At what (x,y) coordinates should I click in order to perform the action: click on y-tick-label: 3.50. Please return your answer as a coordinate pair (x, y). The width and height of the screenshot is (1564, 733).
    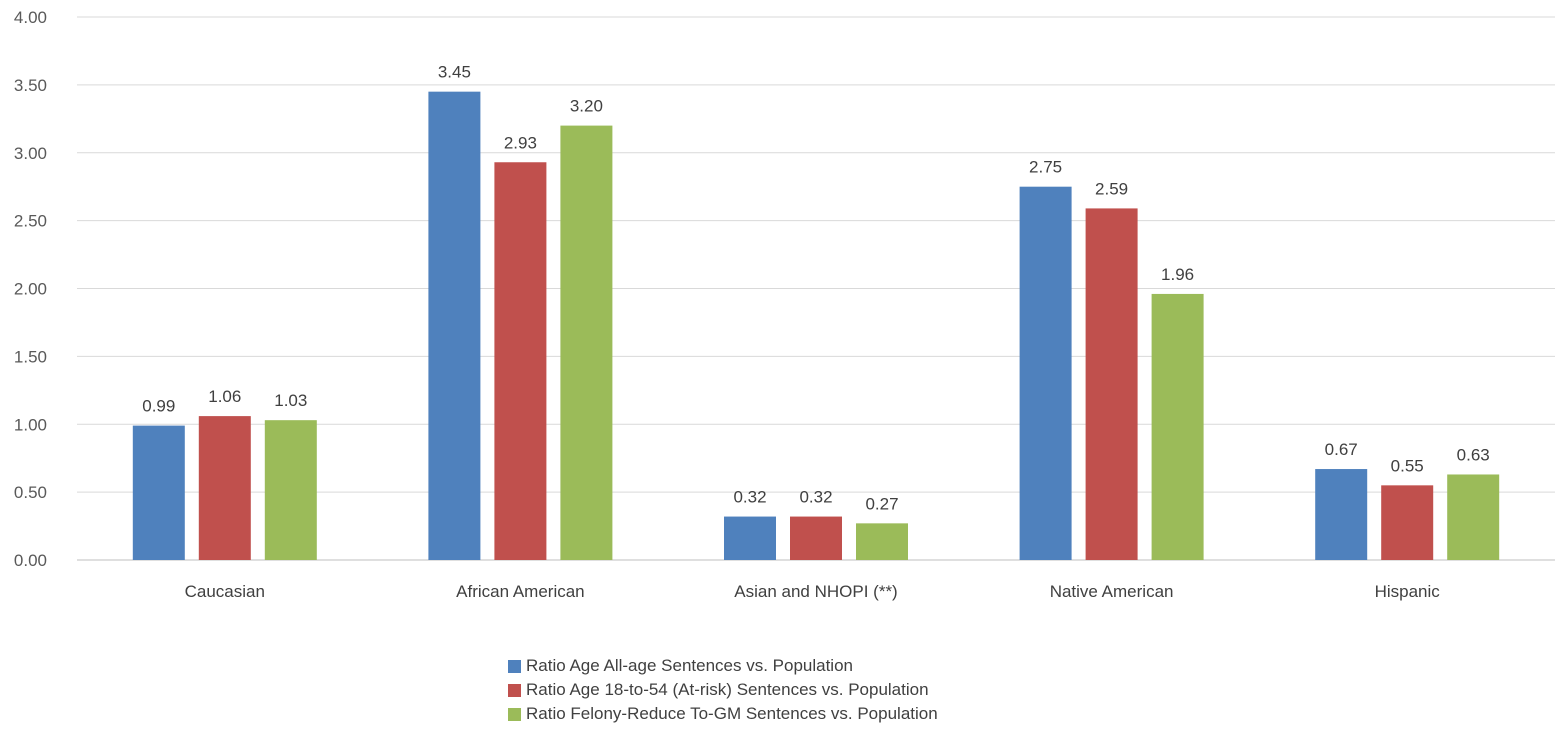
    Looking at the image, I should click on (30, 85).